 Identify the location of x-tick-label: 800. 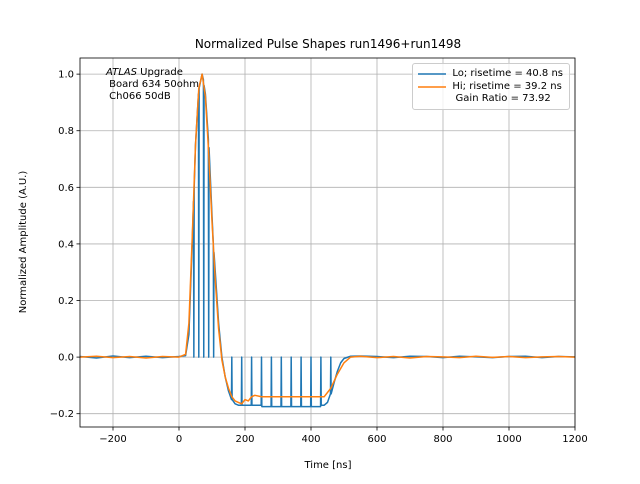
(442, 439).